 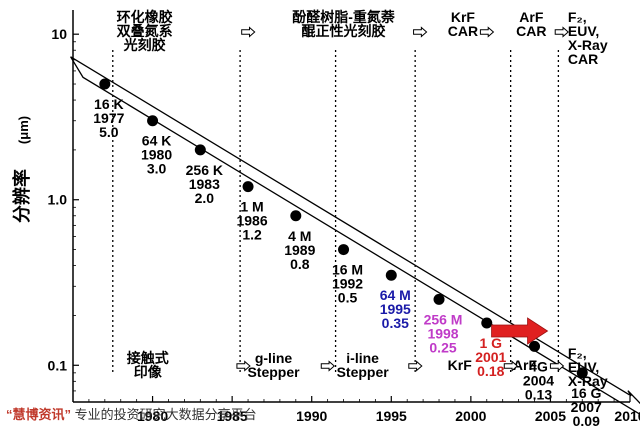 I want to click on bottom-stage-1: 接触式印像, so click(x=148, y=365).